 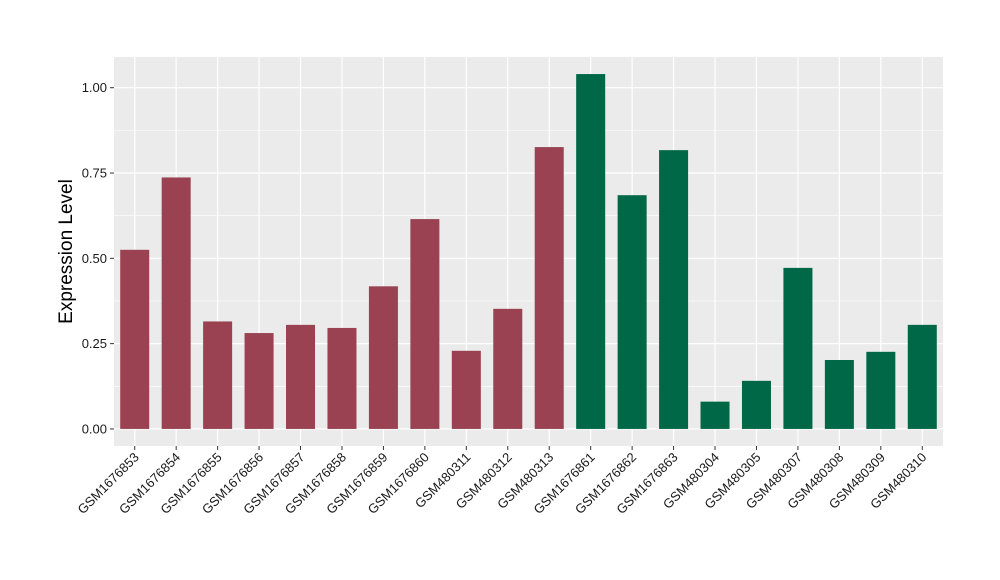 I want to click on y-axis: 0.00 0.25 0.50 0.75 1.00, so click(x=98, y=258).